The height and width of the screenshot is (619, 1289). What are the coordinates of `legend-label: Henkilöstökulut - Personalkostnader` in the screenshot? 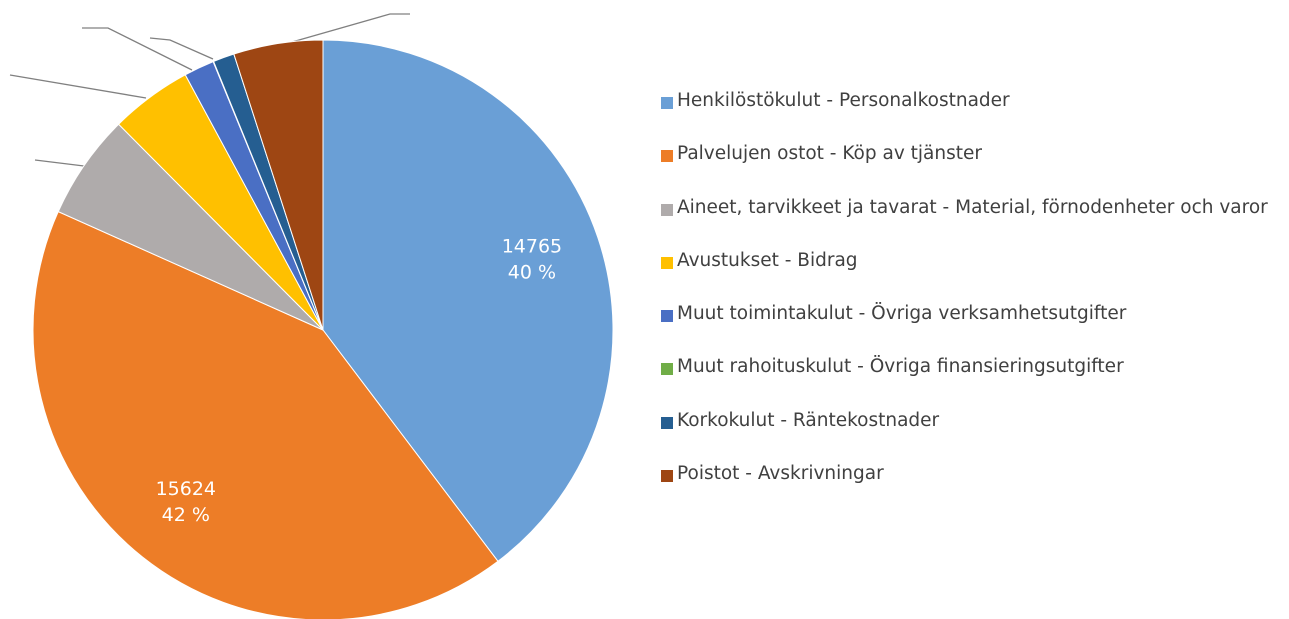 It's located at (843, 100).